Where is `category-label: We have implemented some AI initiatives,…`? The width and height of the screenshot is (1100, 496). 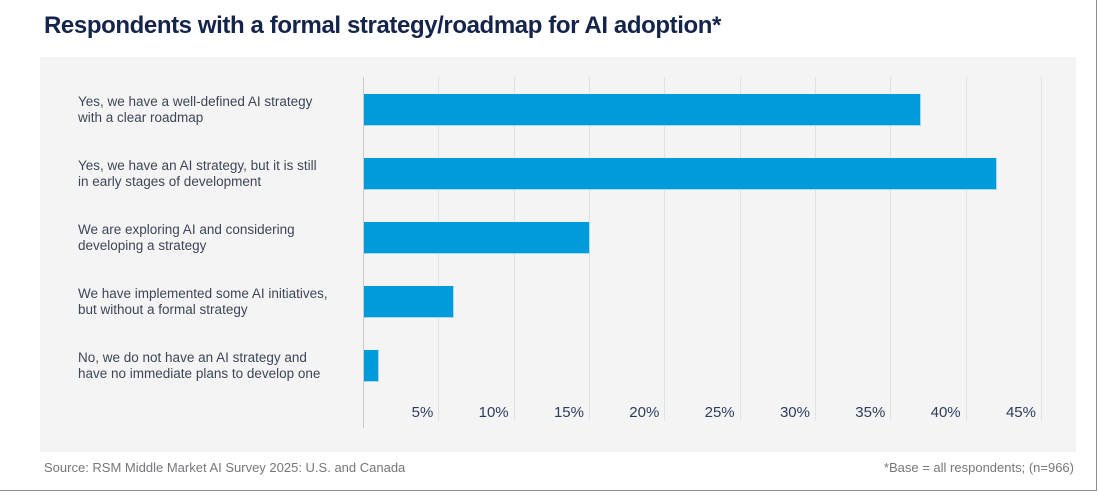 category-label: We have implemented some AI initiatives,… is located at coordinates (215, 302).